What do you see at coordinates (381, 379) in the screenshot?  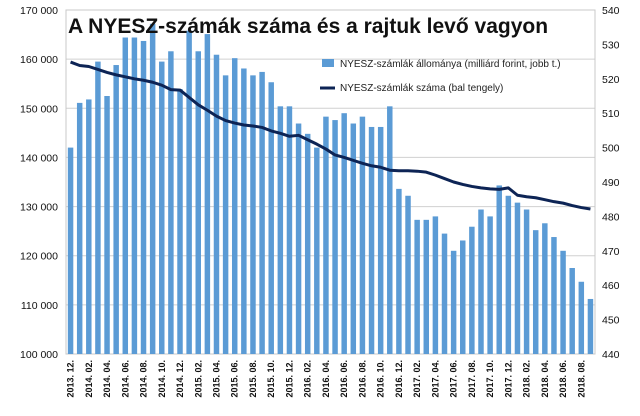 I see `x-axis-tick-label: 2016. 10.` at bounding box center [381, 379].